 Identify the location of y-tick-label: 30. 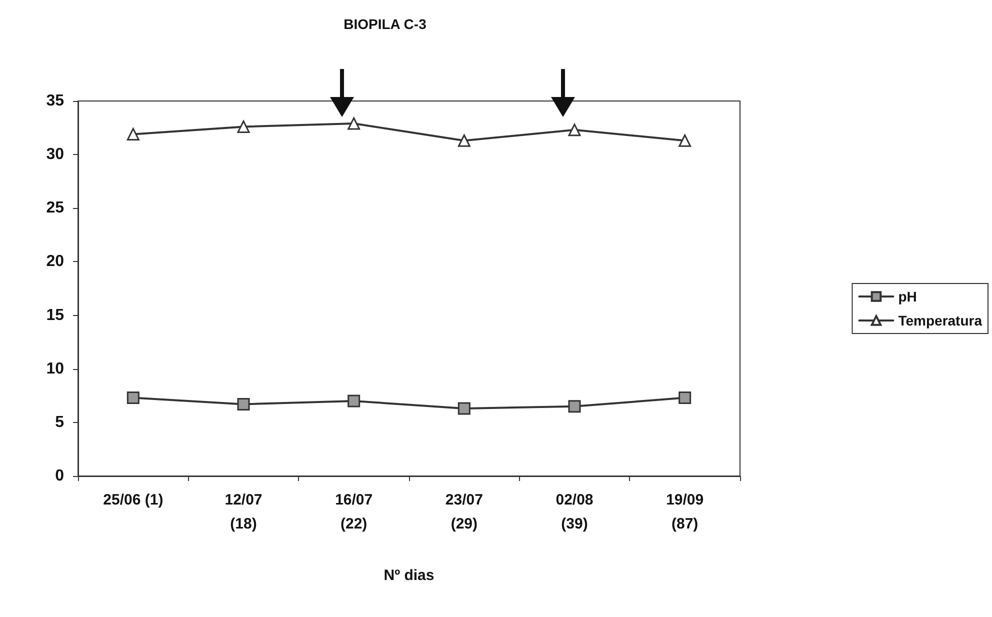
(55, 155).